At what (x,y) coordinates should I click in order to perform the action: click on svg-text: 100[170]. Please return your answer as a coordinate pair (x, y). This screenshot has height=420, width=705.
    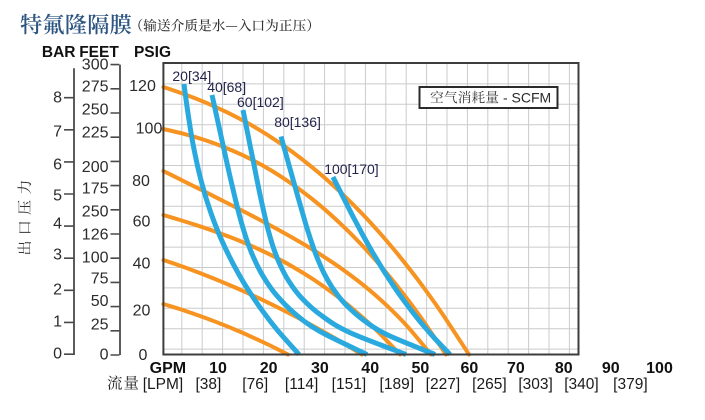
    Looking at the image, I should click on (351, 169).